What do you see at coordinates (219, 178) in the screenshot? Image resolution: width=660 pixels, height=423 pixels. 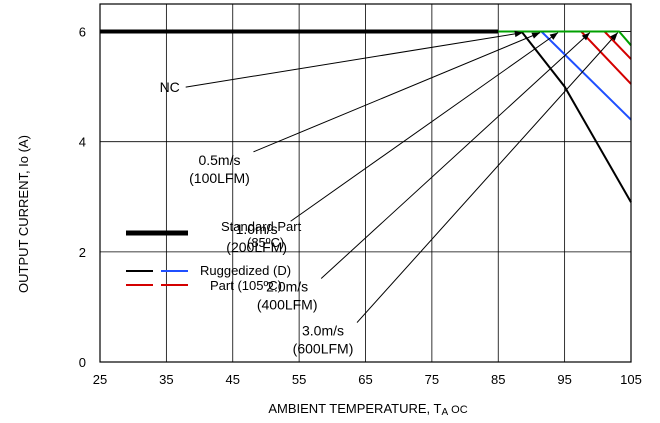 I see `annotation-label-1-line-1: (100LFM)` at bounding box center [219, 178].